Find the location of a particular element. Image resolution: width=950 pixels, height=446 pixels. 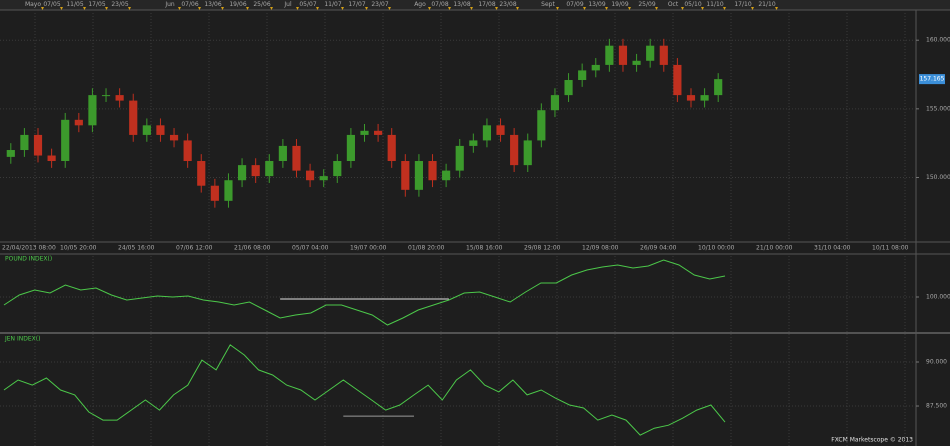

x-tick-label: 21/06 08:00 is located at coordinates (252, 248).